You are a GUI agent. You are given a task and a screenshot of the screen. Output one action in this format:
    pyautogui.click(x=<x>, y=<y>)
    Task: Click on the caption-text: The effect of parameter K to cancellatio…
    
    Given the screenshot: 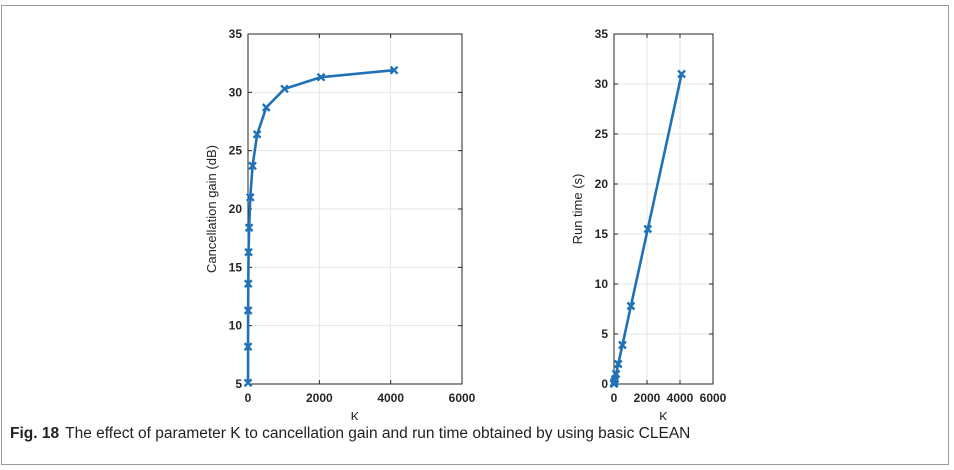 What is the action you would take?
    pyautogui.click(x=378, y=433)
    